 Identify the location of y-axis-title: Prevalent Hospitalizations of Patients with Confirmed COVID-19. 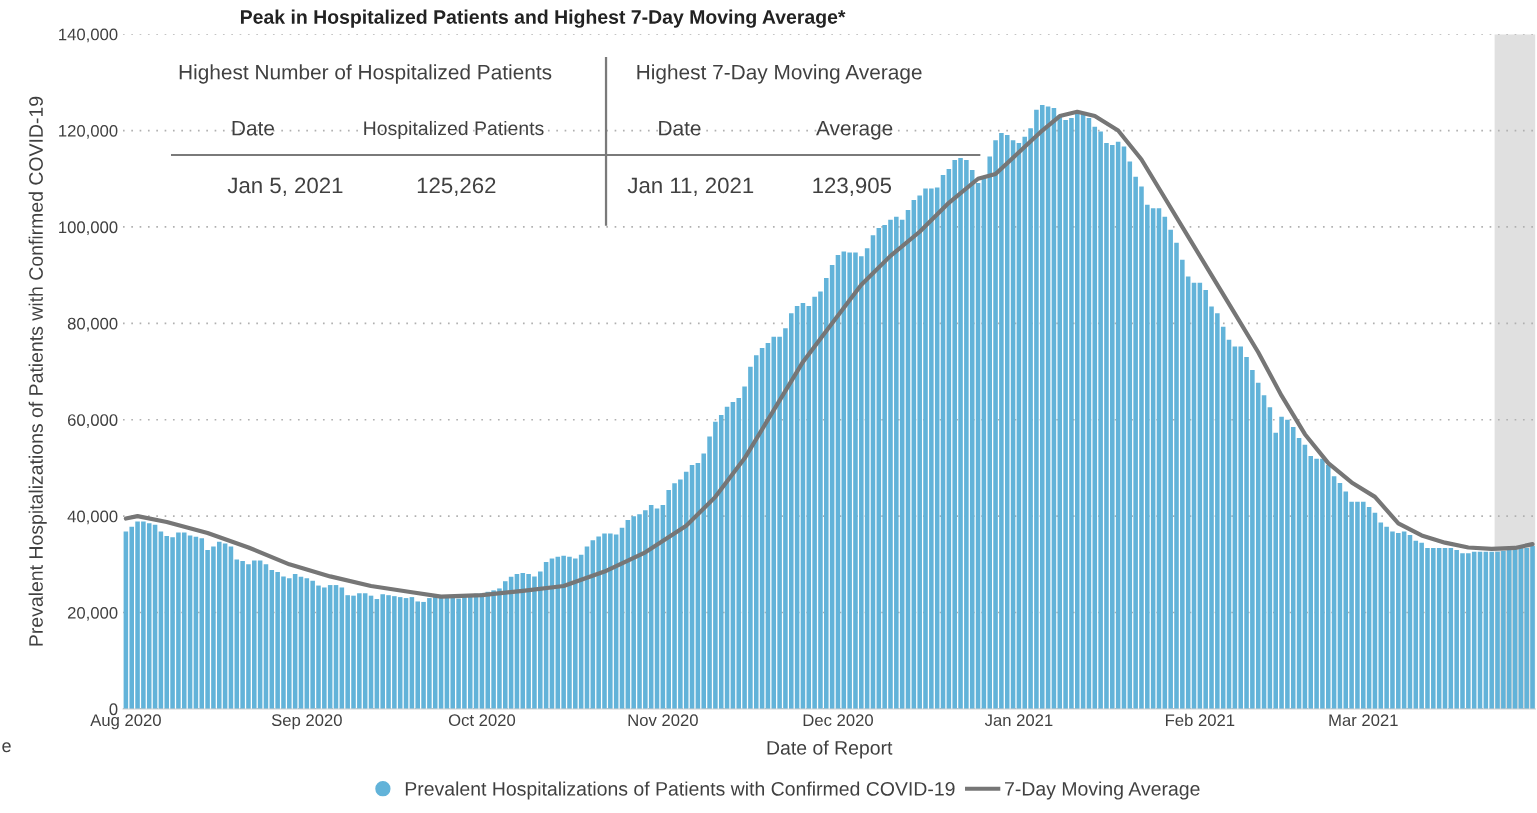
(37, 371).